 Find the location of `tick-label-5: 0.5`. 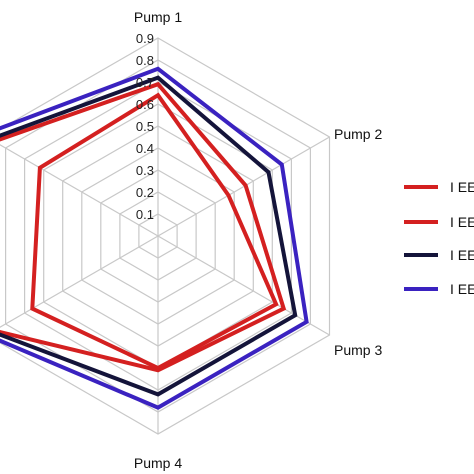

tick-label-5: 0.5 is located at coordinates (145, 126).